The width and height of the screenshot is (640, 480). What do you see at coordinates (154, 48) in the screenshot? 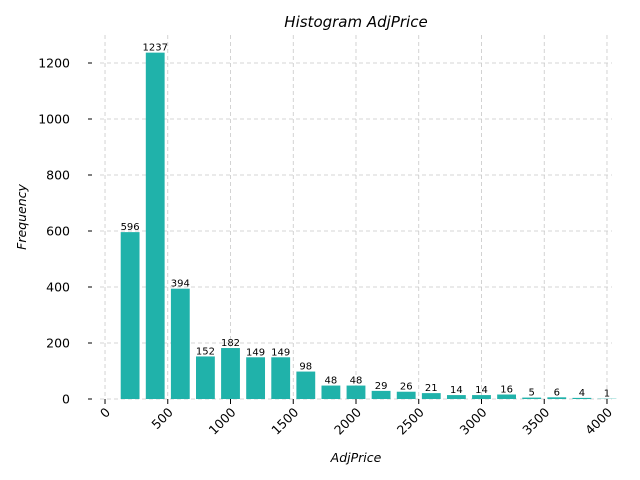
I see `bar-value-label: 1237` at bounding box center [154, 48].